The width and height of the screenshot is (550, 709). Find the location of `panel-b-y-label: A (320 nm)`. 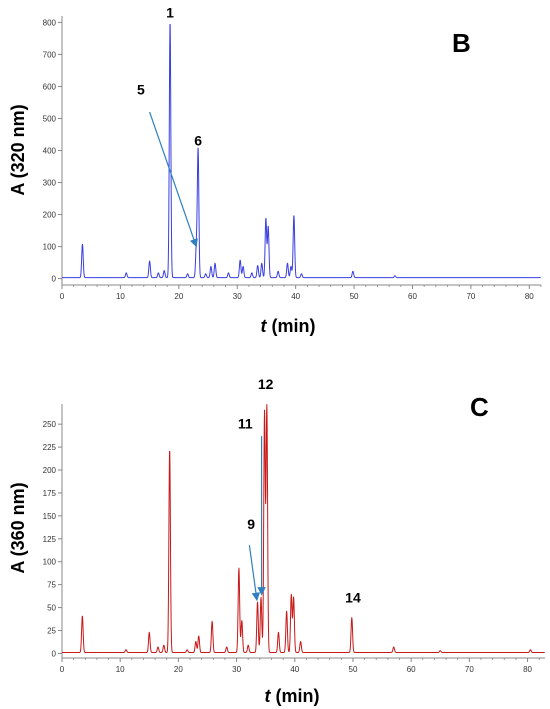

panel-b-y-label: A (320 nm) is located at coordinates (18, 149).